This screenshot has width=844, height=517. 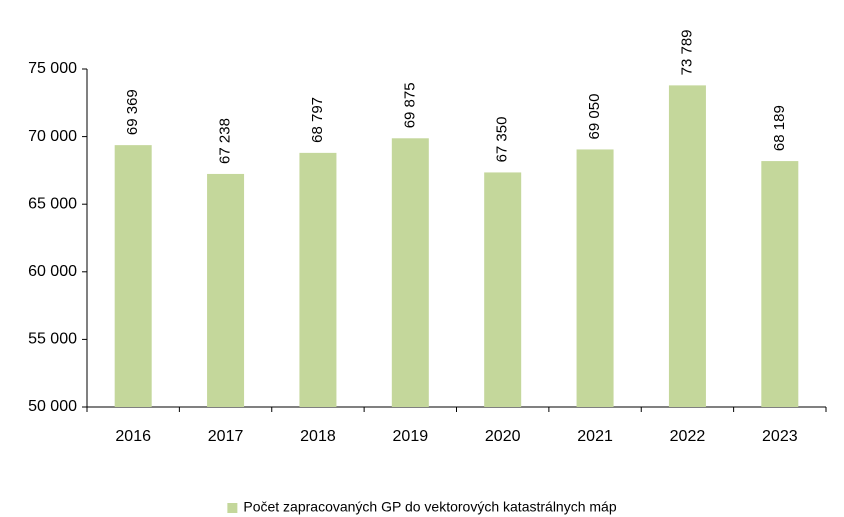 What do you see at coordinates (226, 436) in the screenshot?
I see `x-tick-label: 2017` at bounding box center [226, 436].